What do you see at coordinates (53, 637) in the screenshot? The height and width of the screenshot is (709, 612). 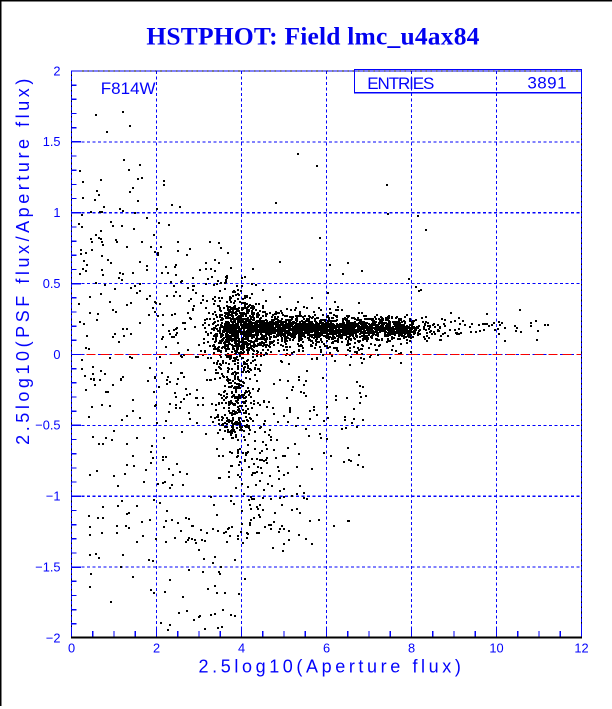 I see `svg-text: −2` at bounding box center [53, 637].